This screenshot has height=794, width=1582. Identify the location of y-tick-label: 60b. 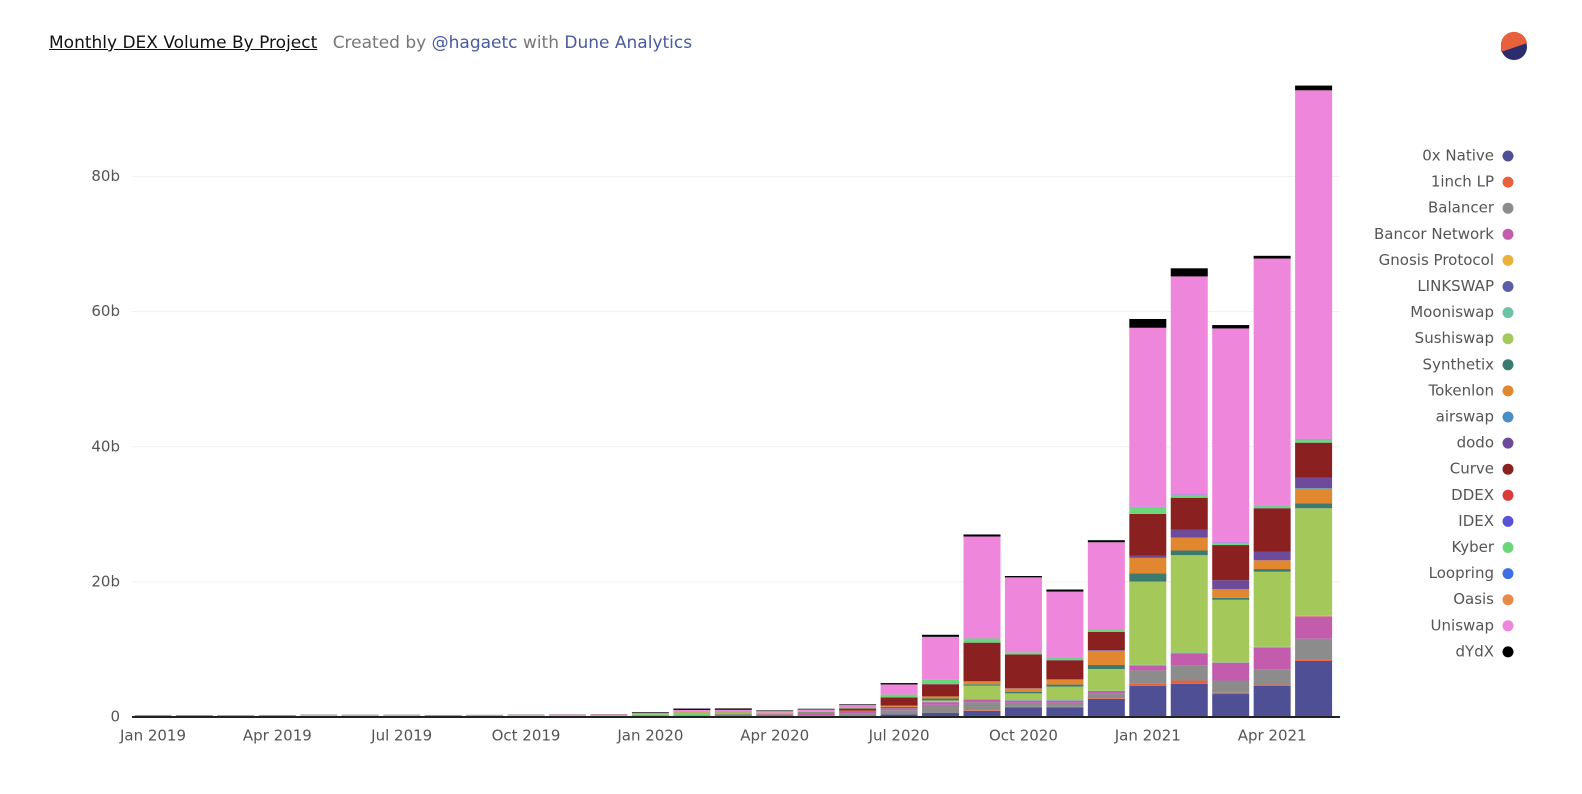
(105, 311).